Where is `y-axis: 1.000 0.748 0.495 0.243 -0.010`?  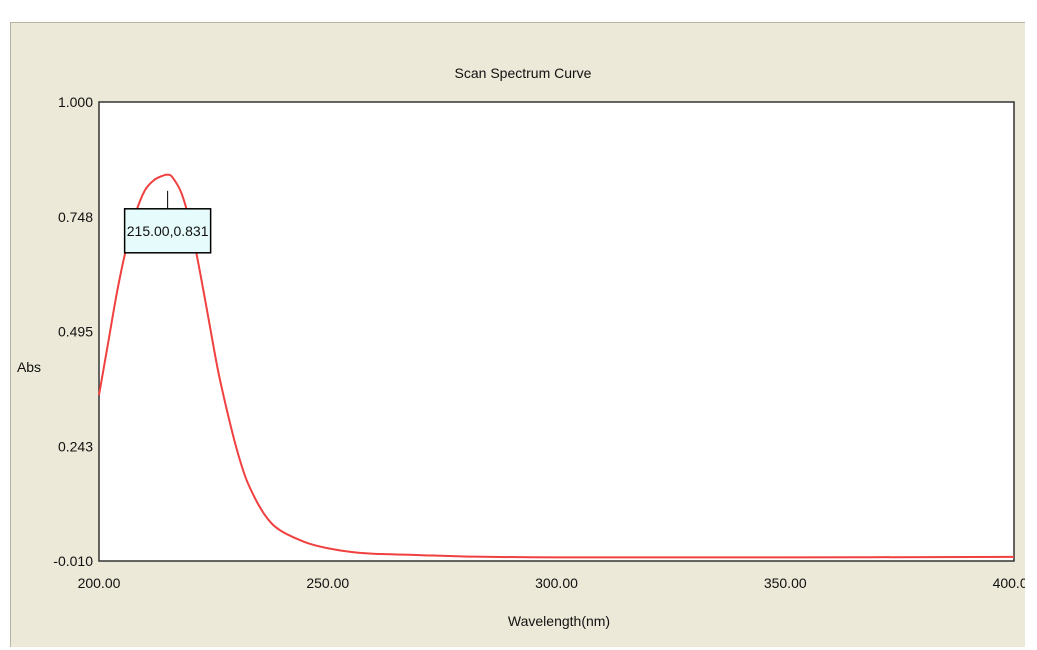 y-axis: 1.000 0.748 0.495 0.243 -0.010 is located at coordinates (73, 331).